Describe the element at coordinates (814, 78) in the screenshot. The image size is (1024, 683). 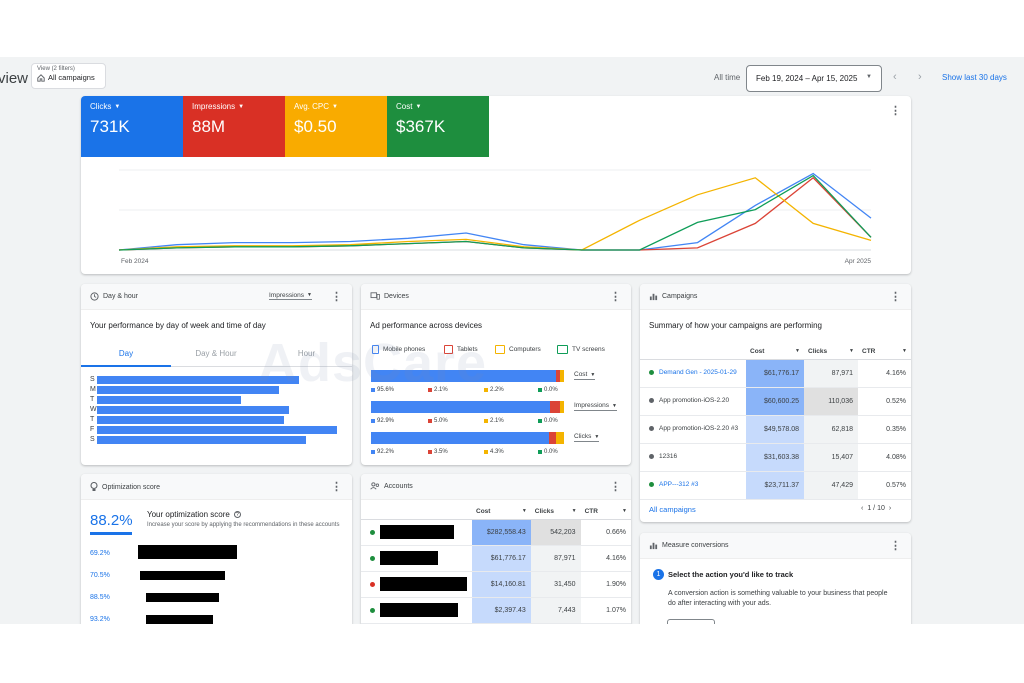
I see `date-range-picker: Feb 19, 2024 – Apr 15, 2025 ▼` at that location.